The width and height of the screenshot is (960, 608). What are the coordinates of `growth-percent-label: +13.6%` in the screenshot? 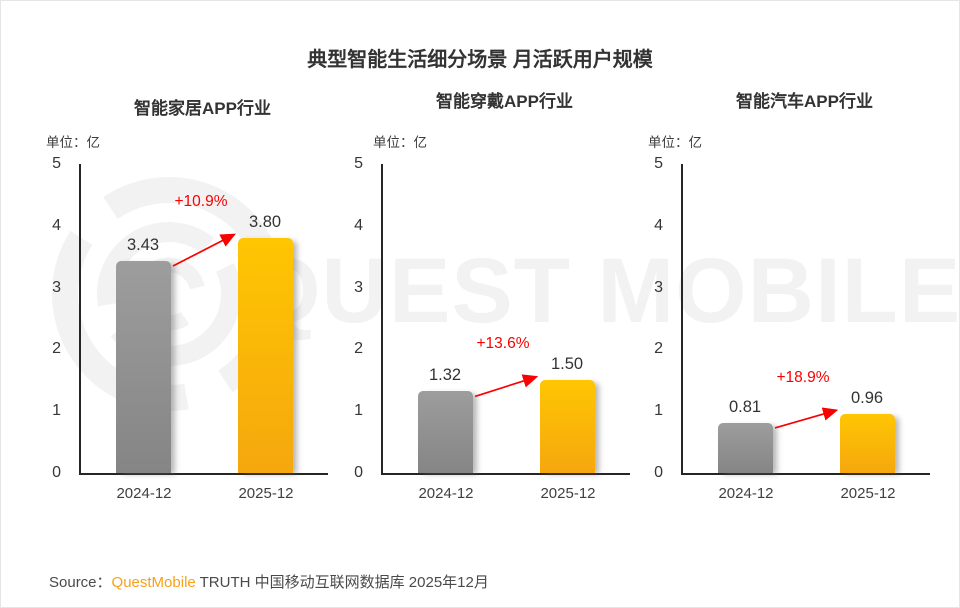 It's located at (503, 344).